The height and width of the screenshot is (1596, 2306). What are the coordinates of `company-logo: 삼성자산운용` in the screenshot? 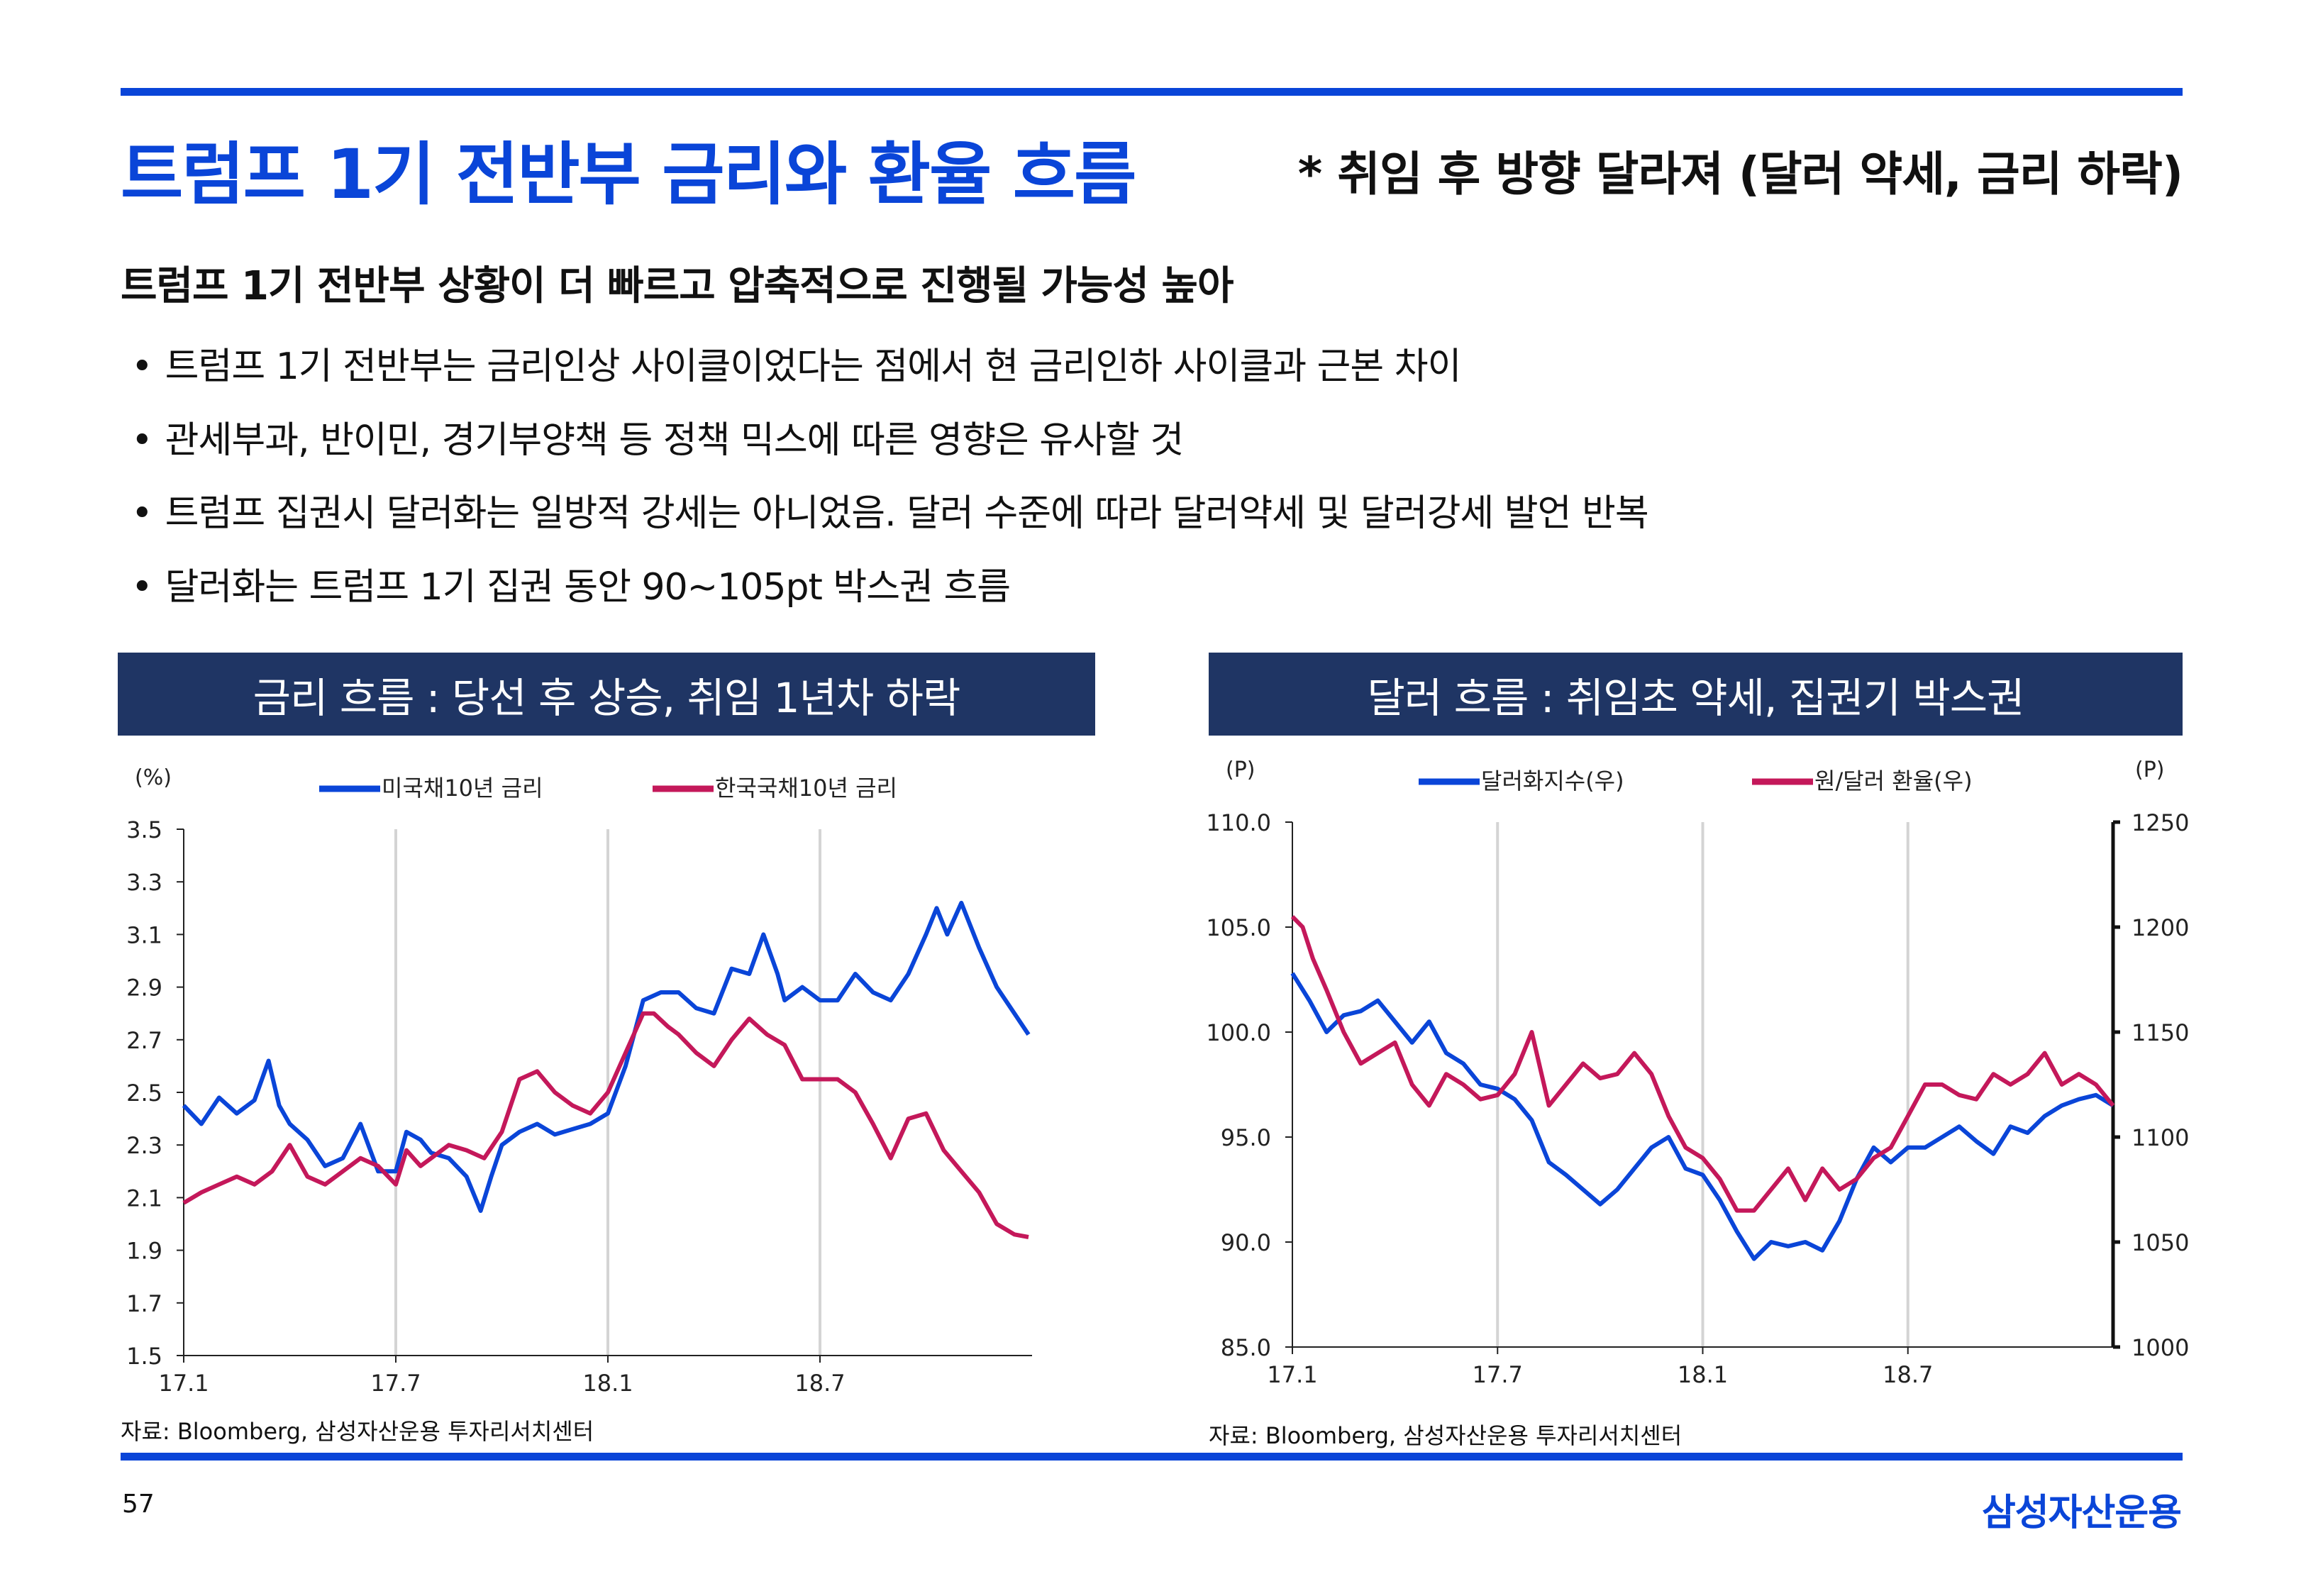 It's located at (2081, 1513).